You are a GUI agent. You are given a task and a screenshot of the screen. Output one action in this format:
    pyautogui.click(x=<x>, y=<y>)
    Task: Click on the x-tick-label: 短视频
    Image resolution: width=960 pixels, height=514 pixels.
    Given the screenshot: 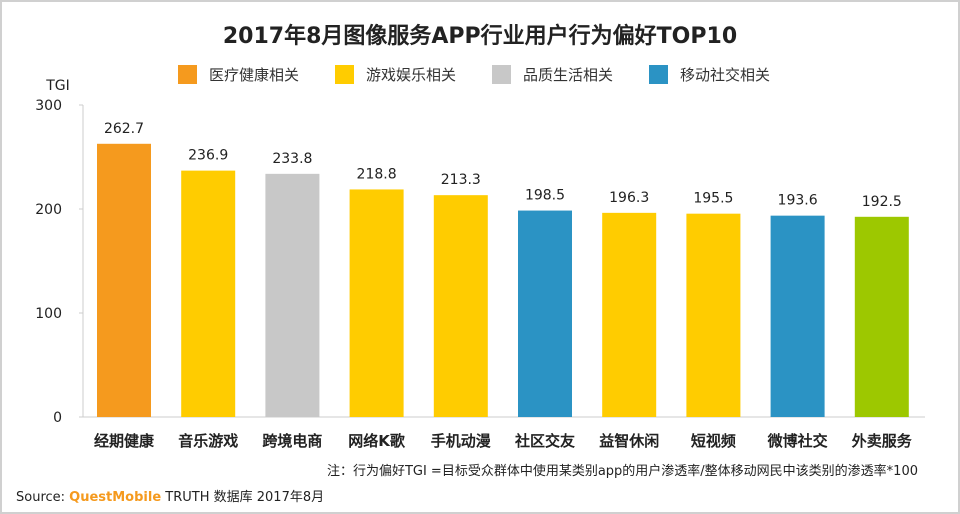 What is the action you would take?
    pyautogui.click(x=713, y=441)
    